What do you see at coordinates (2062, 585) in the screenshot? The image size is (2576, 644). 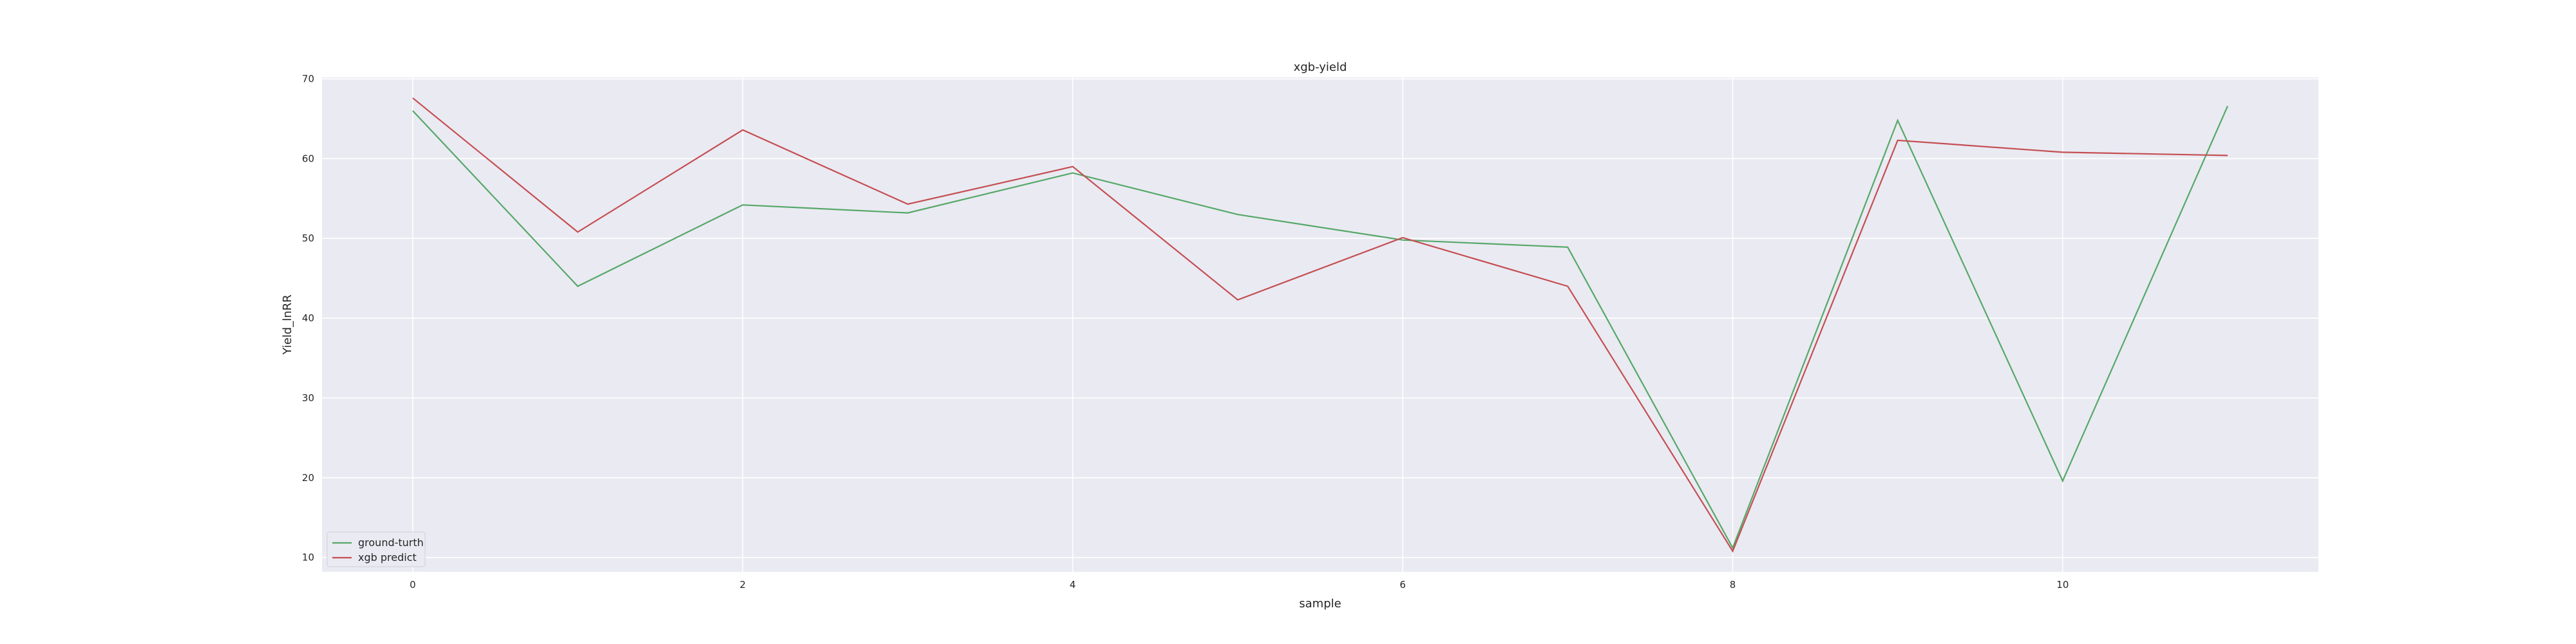 I see `x-tick-label: 10` at bounding box center [2062, 585].